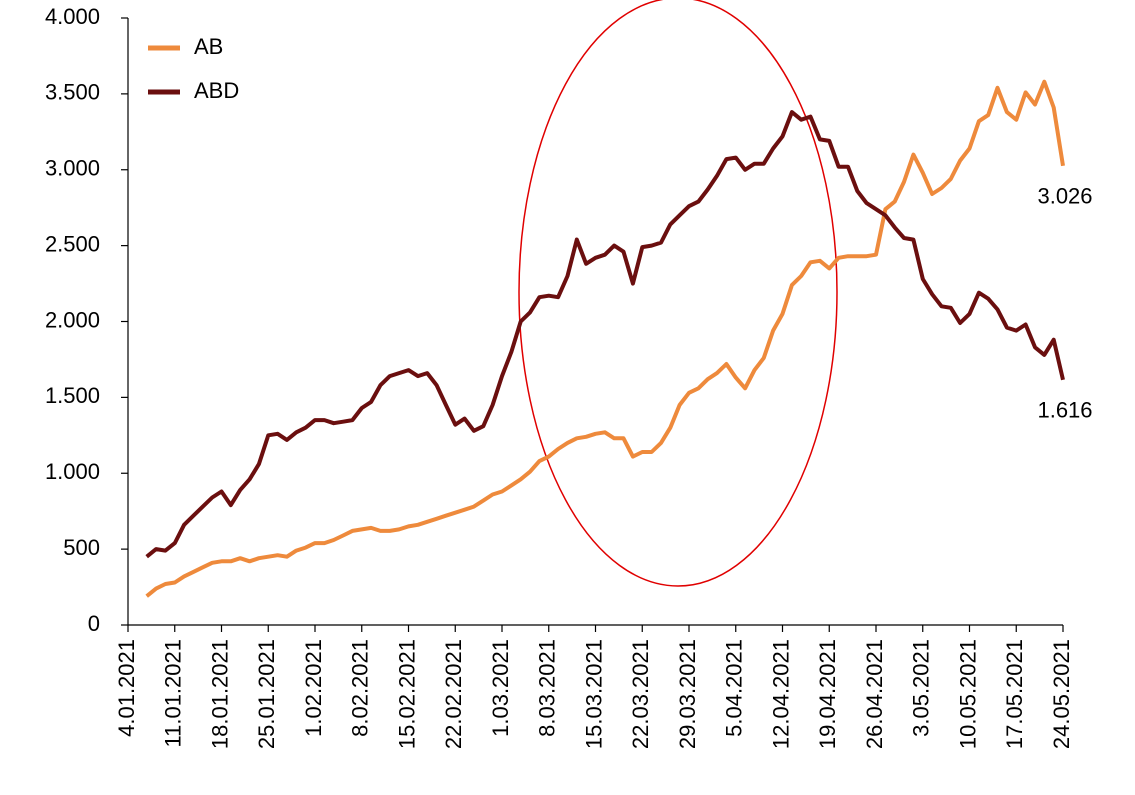 The image size is (1135, 795). I want to click on x-tick-label: 8.02.2021, so click(360, 688).